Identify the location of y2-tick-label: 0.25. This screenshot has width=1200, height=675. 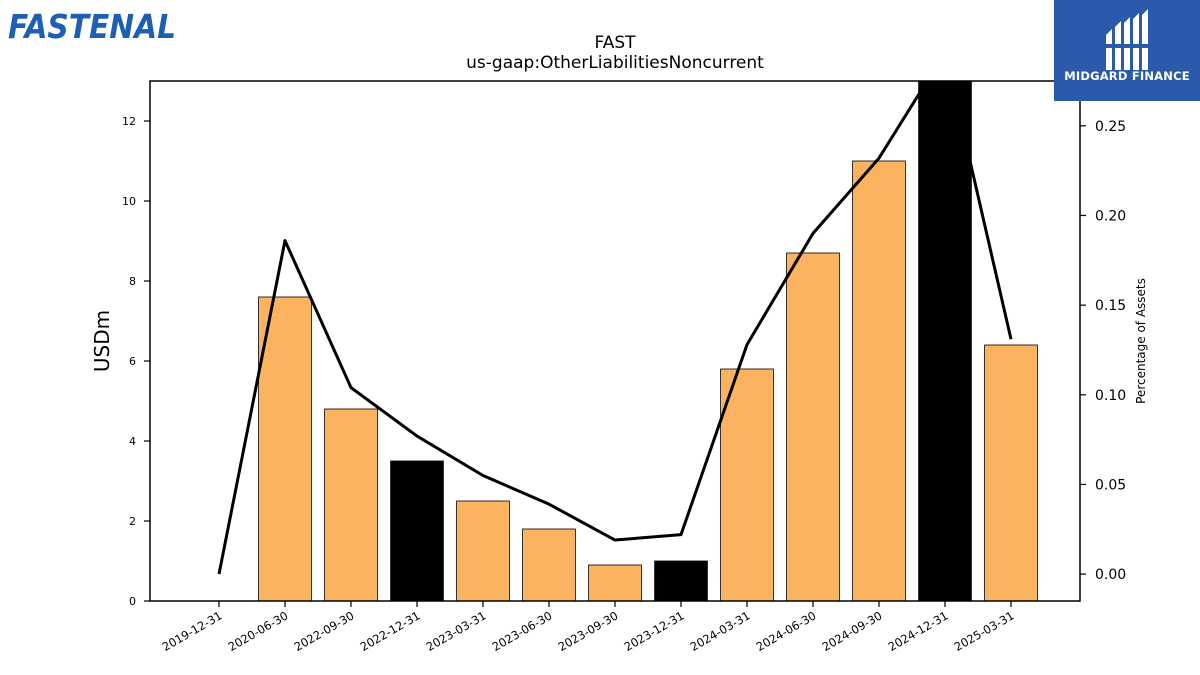
(1110, 127).